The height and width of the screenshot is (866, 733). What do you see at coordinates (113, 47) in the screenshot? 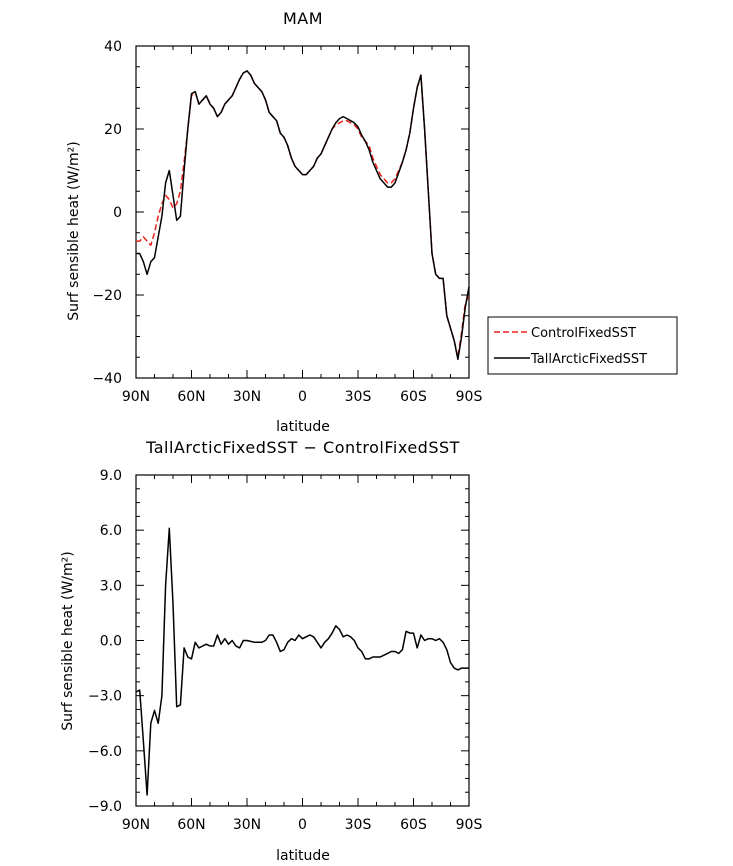
I see `top-y-tick-label: 40` at bounding box center [113, 47].